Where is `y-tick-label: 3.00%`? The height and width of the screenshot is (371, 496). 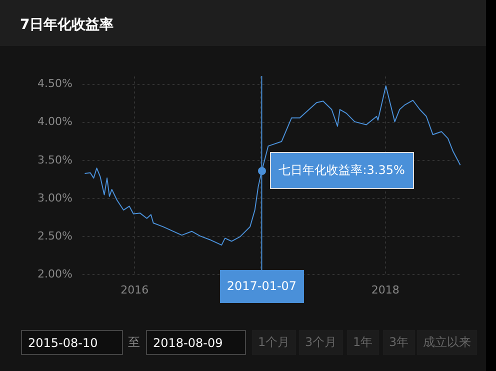
y-tick-label: 3.00% is located at coordinates (55, 197).